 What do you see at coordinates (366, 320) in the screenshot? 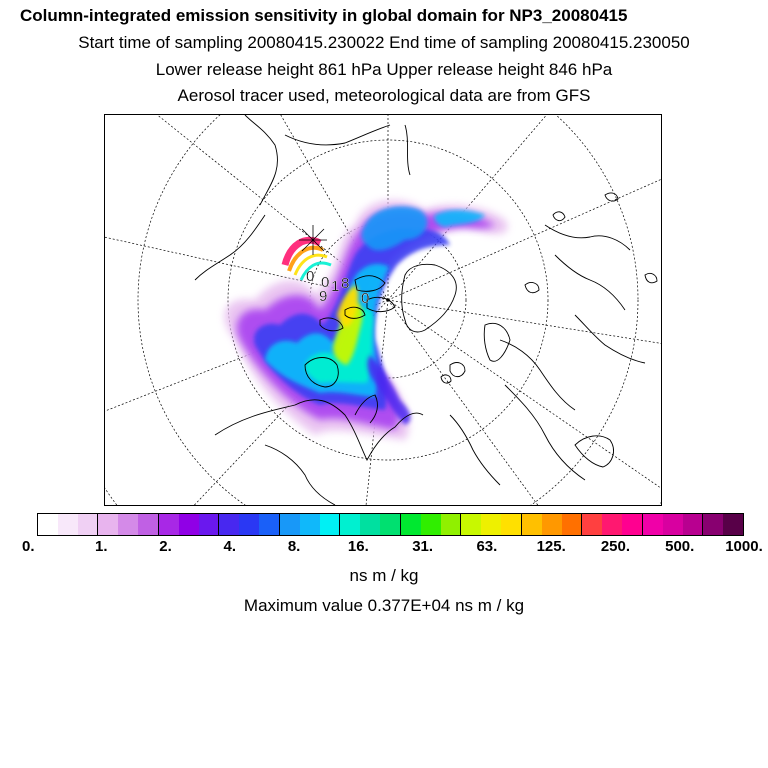
I see `sensitivity-plume` at bounding box center [366, 320].